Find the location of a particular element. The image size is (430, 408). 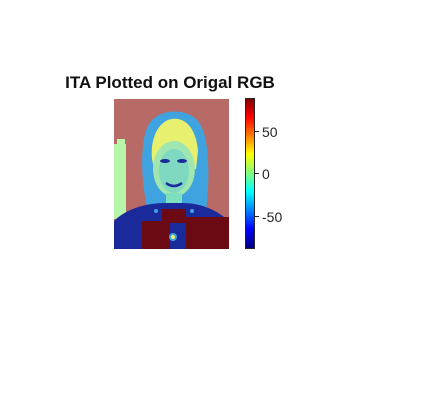

colorbar-tick-label: 0 is located at coordinates (266, 174).